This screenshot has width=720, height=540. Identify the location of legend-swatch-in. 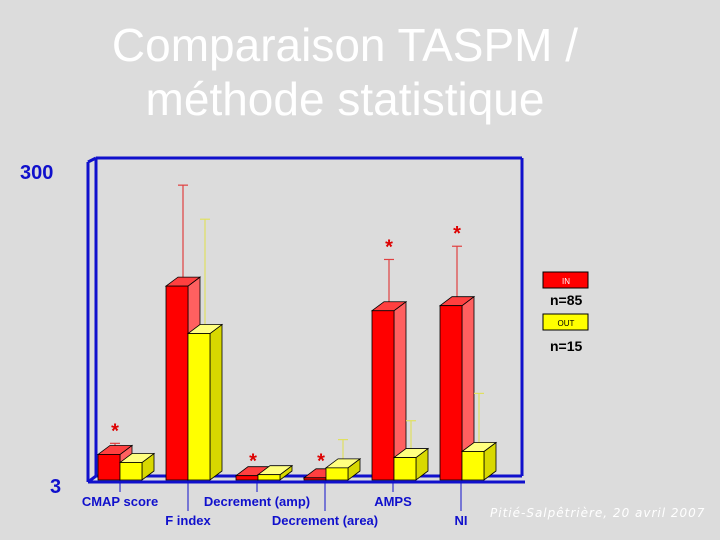
(565, 280).